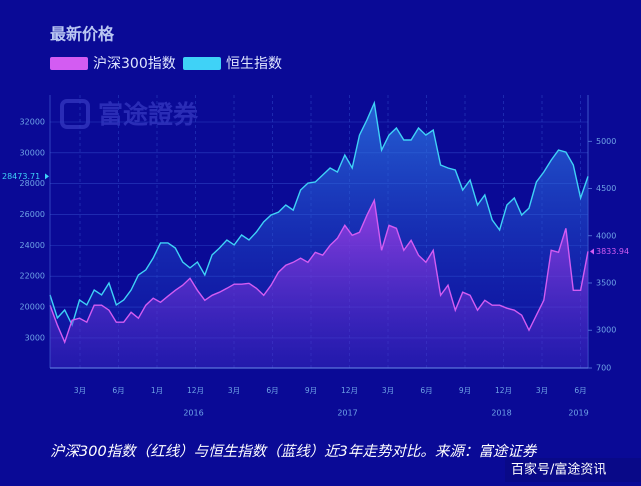 The height and width of the screenshot is (486, 641). What do you see at coordinates (75, 114) in the screenshot?
I see `watermark-logo` at bounding box center [75, 114].